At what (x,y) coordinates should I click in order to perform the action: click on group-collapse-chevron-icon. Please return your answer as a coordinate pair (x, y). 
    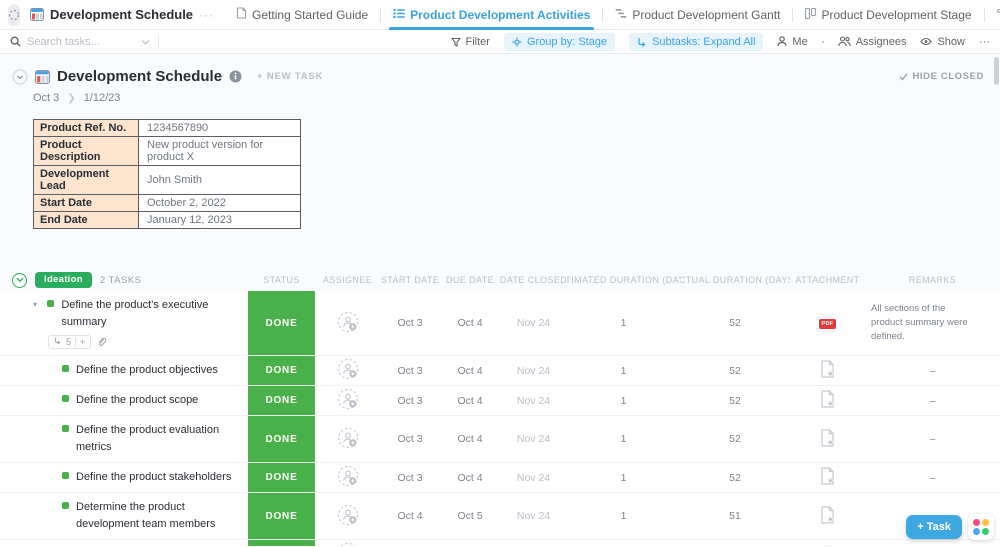
    Looking at the image, I should click on (19, 280).